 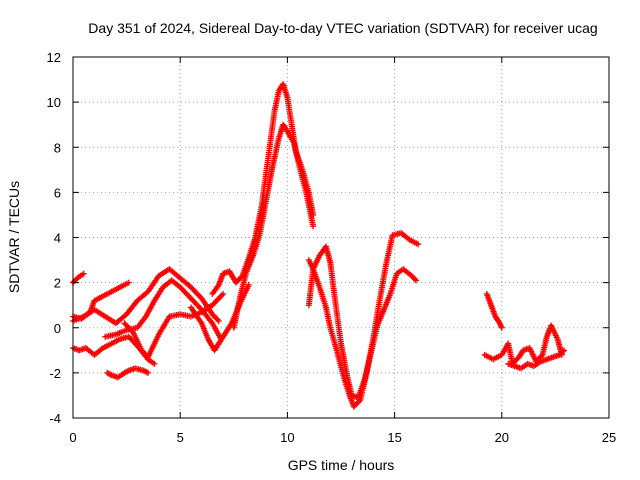 What do you see at coordinates (57, 192) in the screenshot?
I see `y-tick-label: 6` at bounding box center [57, 192].